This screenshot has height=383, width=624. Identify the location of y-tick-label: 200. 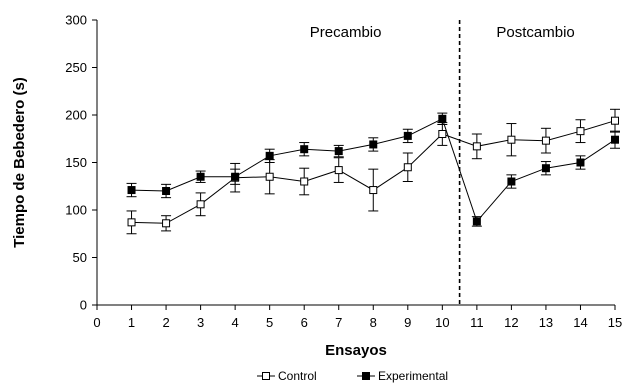
(76, 115).